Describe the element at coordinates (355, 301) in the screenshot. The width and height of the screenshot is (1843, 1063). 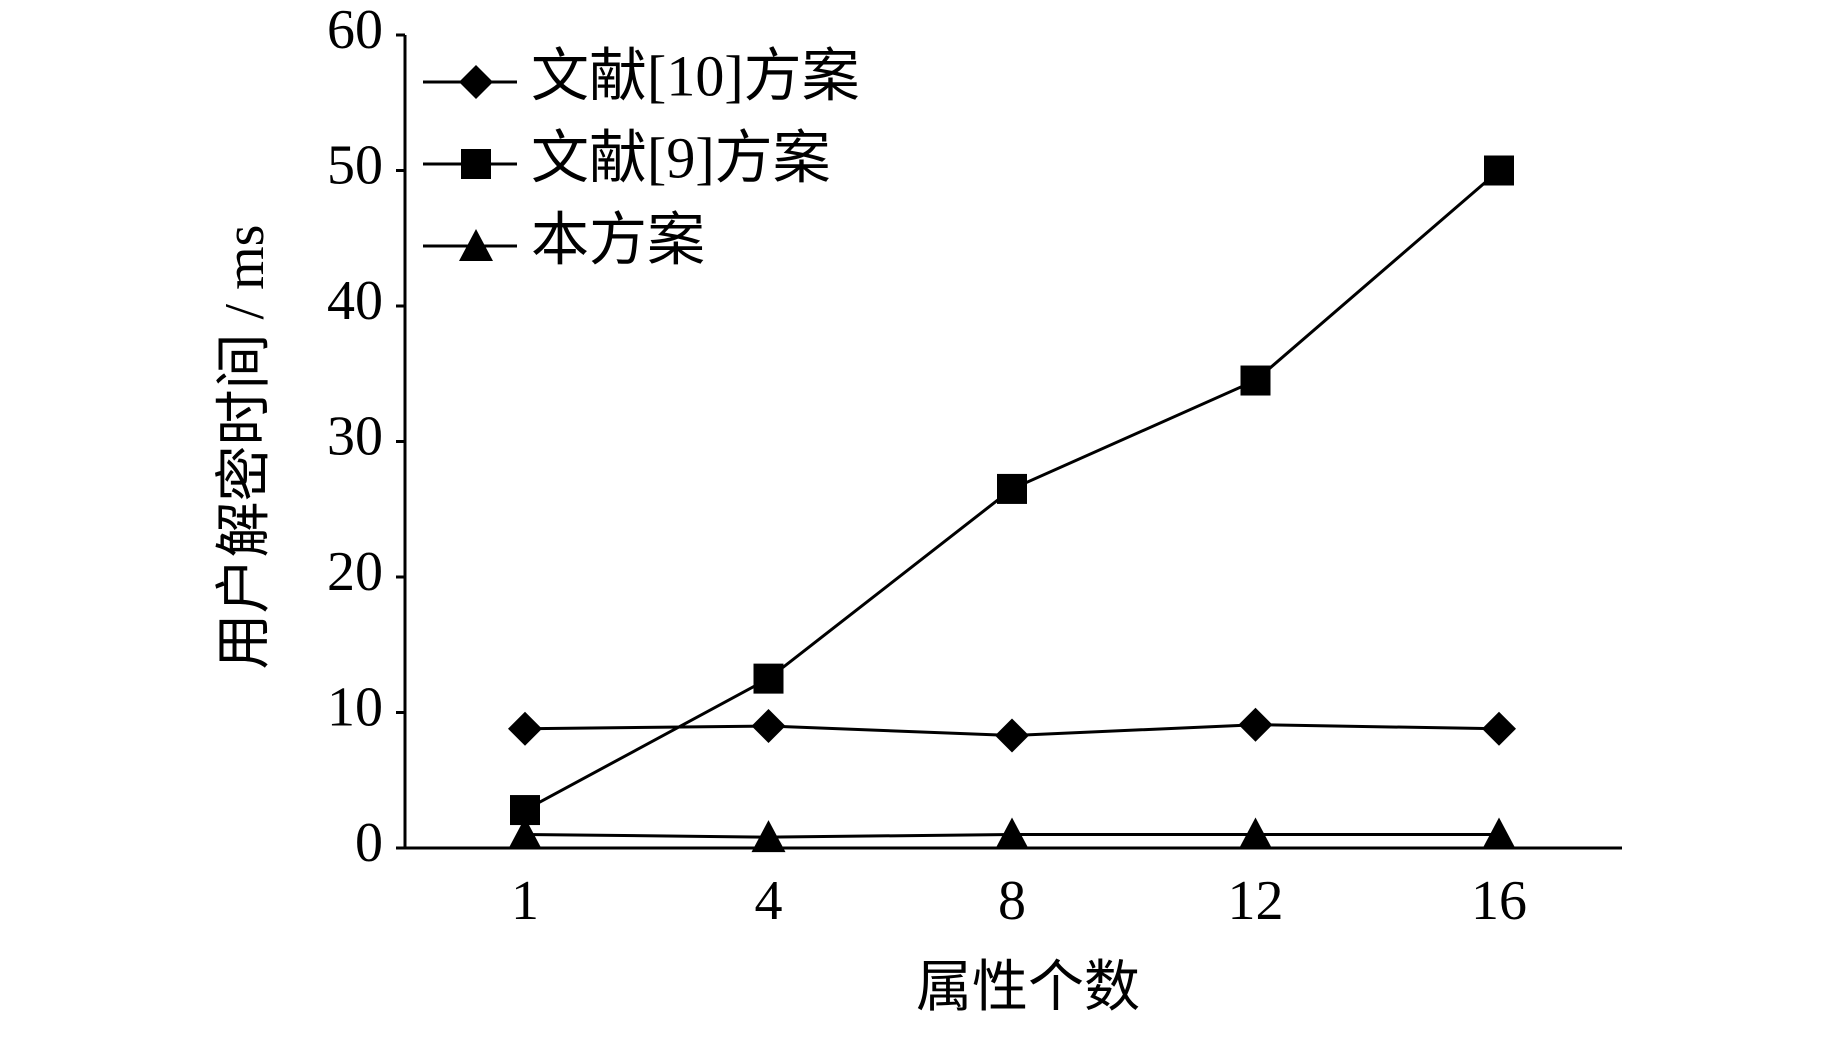
I see `y-tick-label: 40` at that location.